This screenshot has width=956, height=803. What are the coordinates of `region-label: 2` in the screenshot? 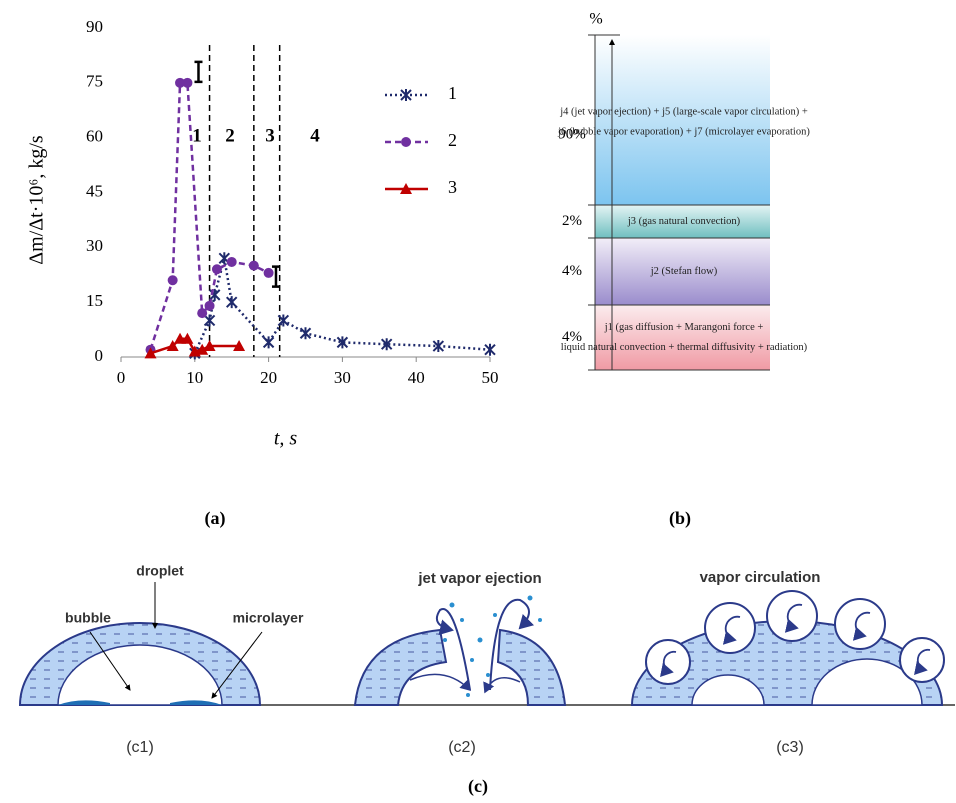 It's located at (230, 135).